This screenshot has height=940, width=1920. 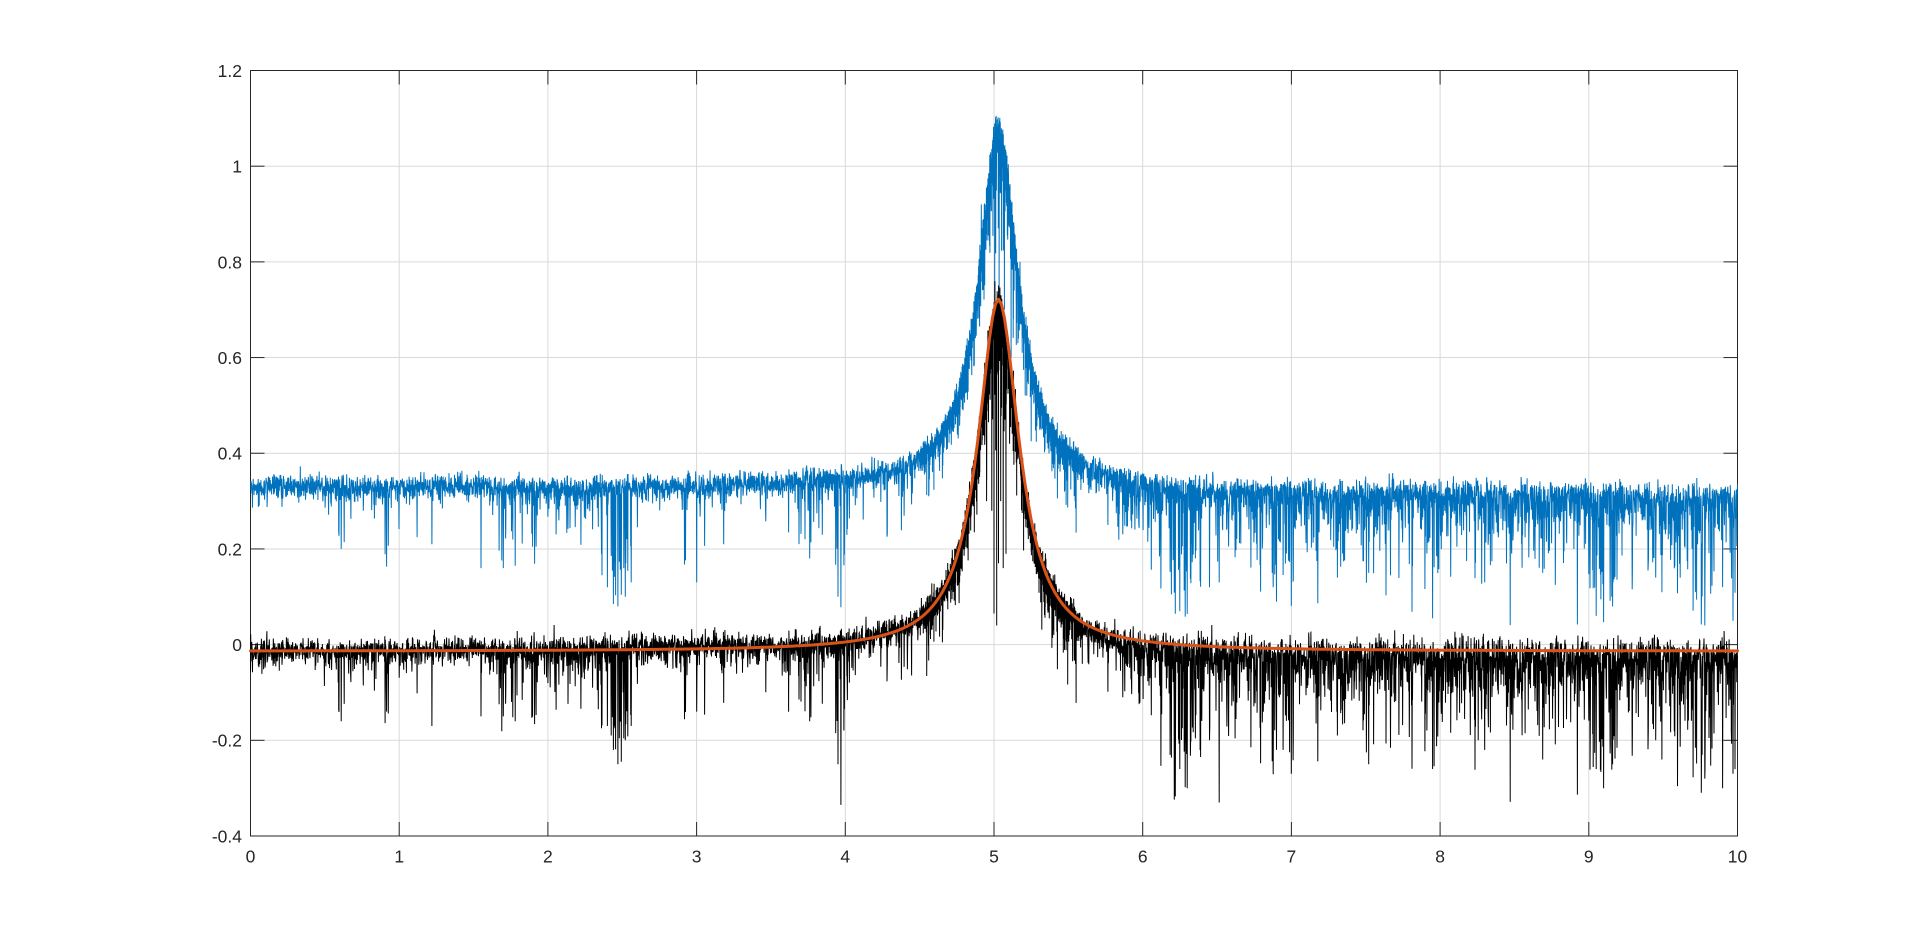 I want to click on svg-text: 5, so click(x=994, y=856).